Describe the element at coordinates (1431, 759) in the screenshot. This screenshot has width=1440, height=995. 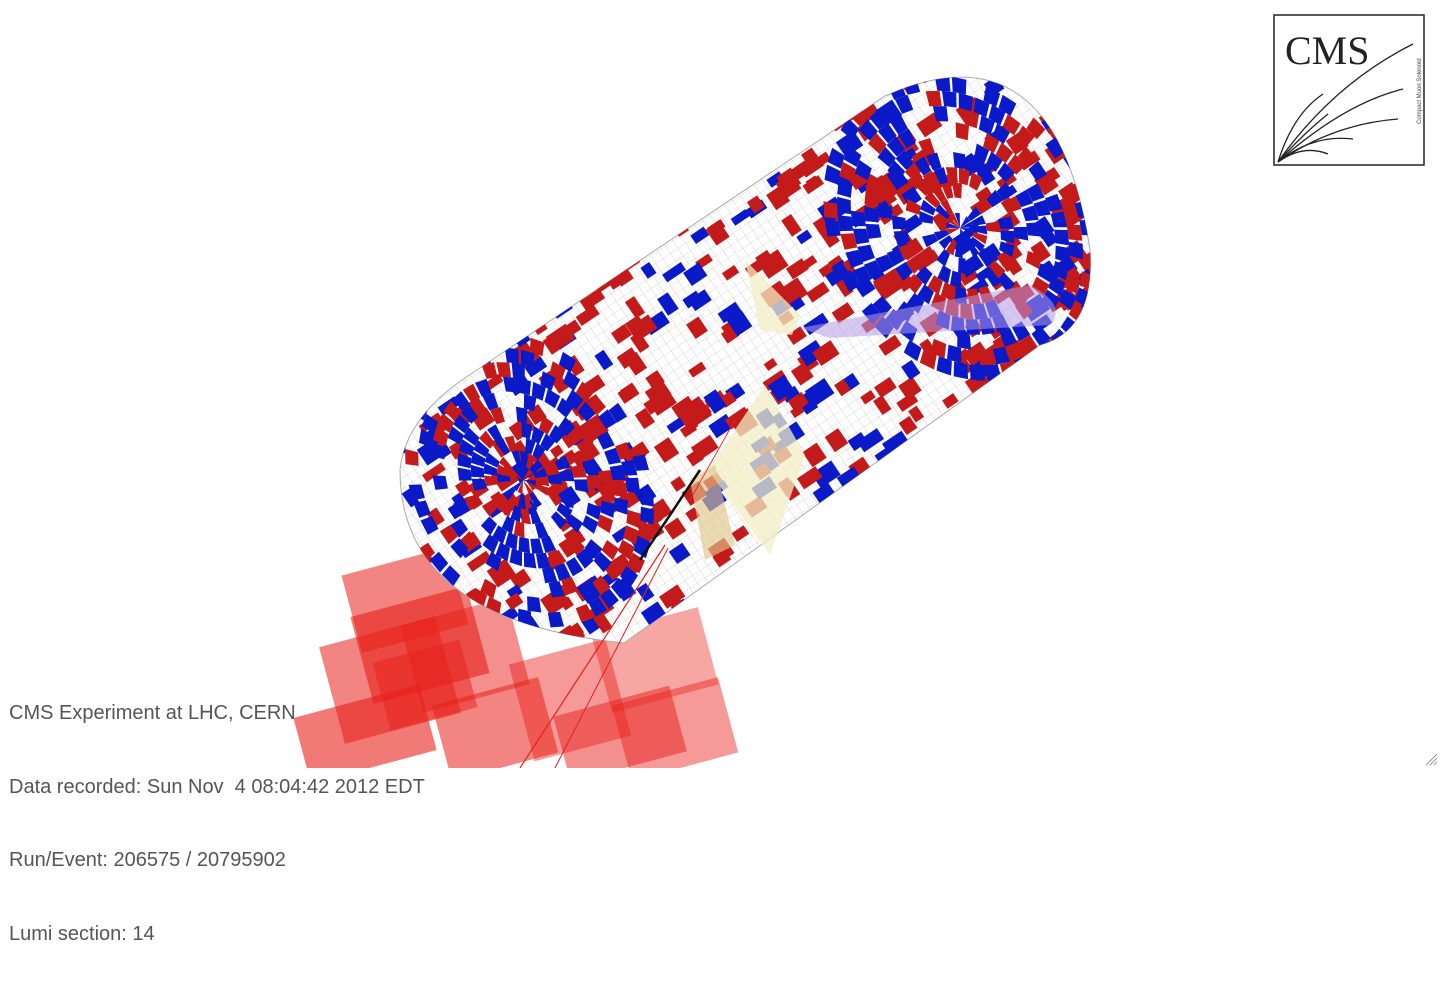
I see `resize-grip-icon` at that location.